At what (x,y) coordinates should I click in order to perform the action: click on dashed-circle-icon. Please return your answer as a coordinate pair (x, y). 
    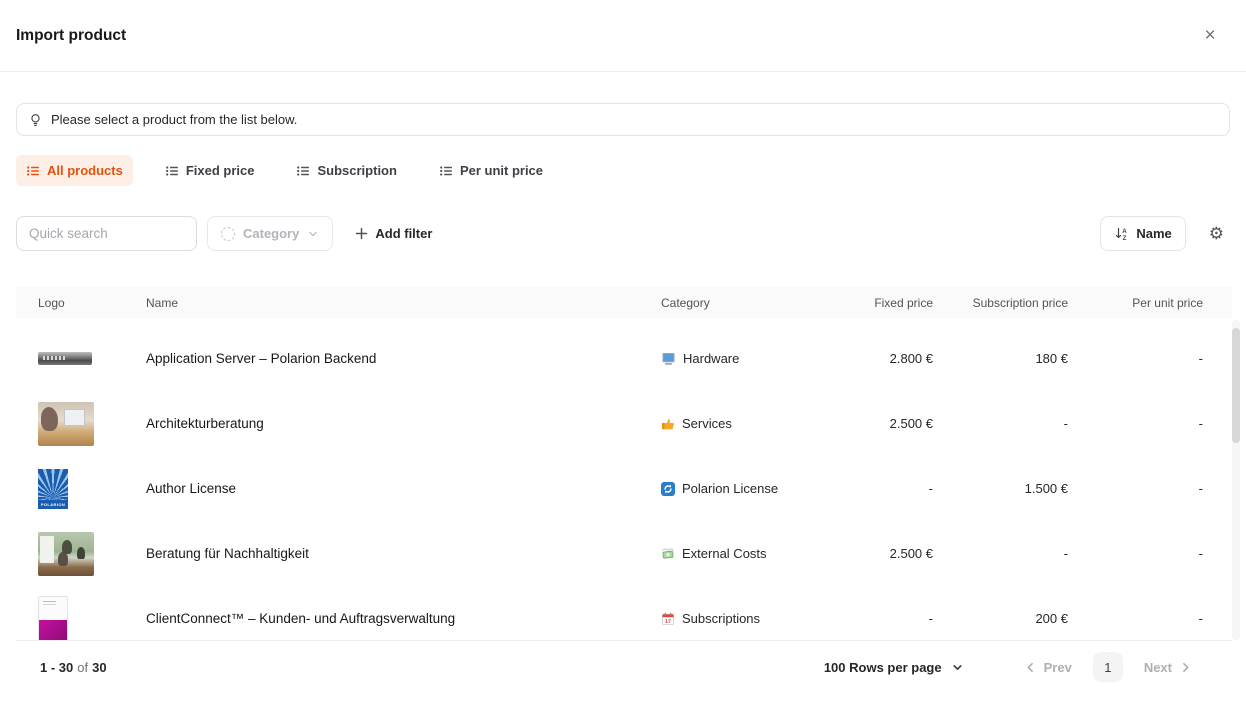
    Looking at the image, I should click on (228, 233).